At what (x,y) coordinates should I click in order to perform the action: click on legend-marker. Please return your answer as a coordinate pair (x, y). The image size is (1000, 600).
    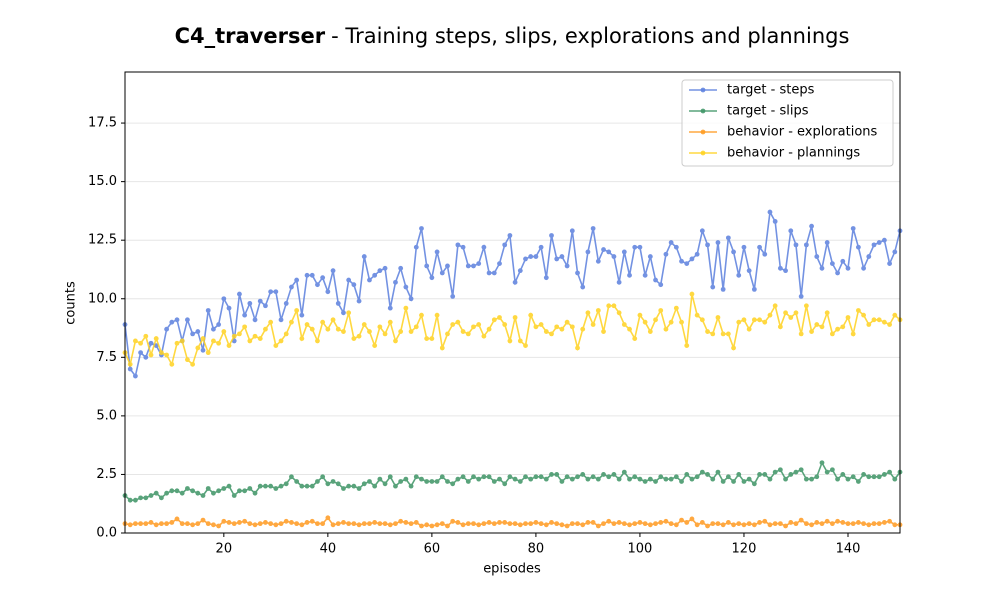
    Looking at the image, I should click on (703, 111).